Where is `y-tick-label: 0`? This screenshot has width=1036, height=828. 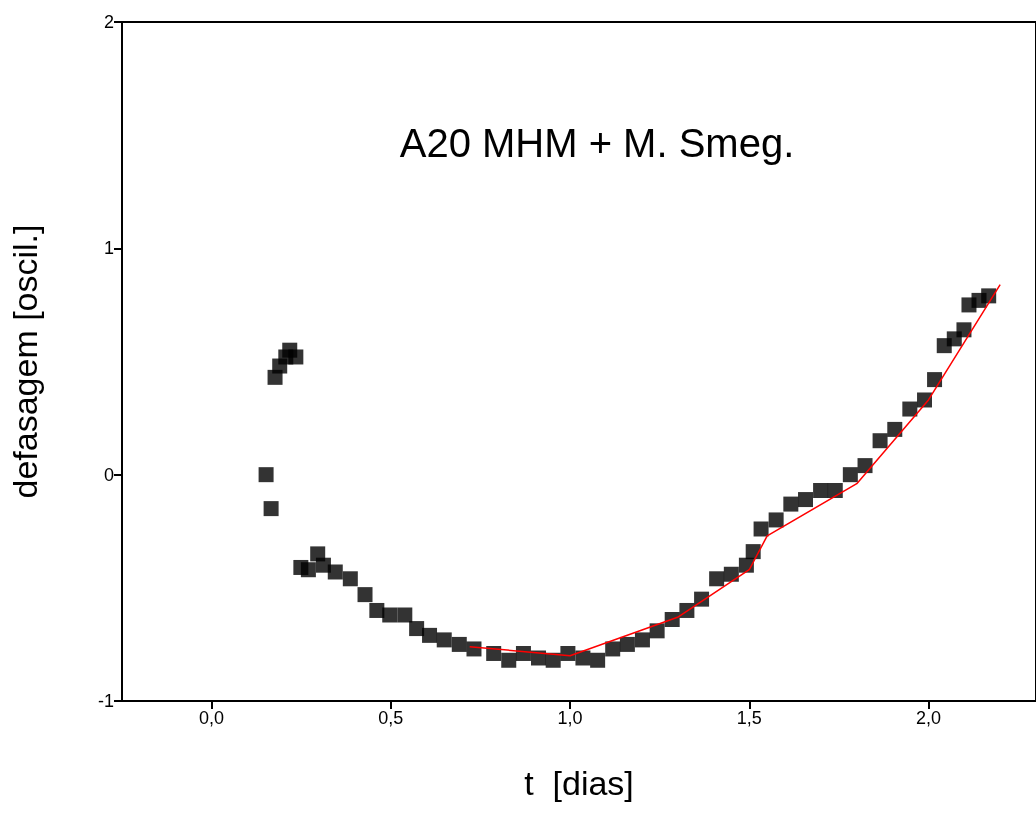
y-tick-label: 0 is located at coordinates (108, 474).